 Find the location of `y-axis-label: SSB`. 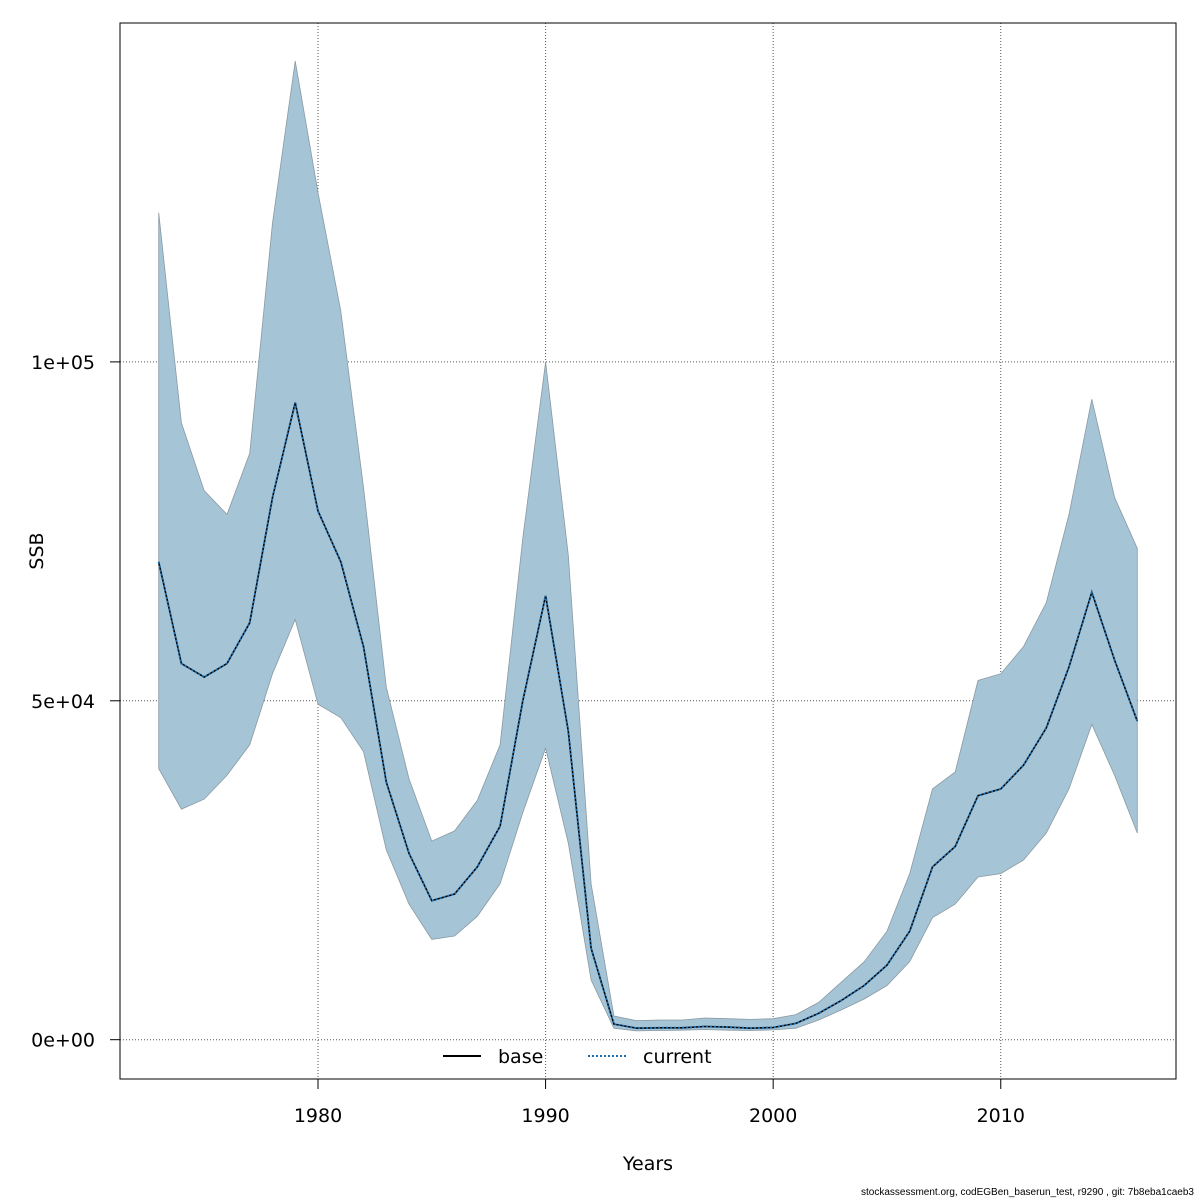

y-axis-label: SSB is located at coordinates (37, 550).